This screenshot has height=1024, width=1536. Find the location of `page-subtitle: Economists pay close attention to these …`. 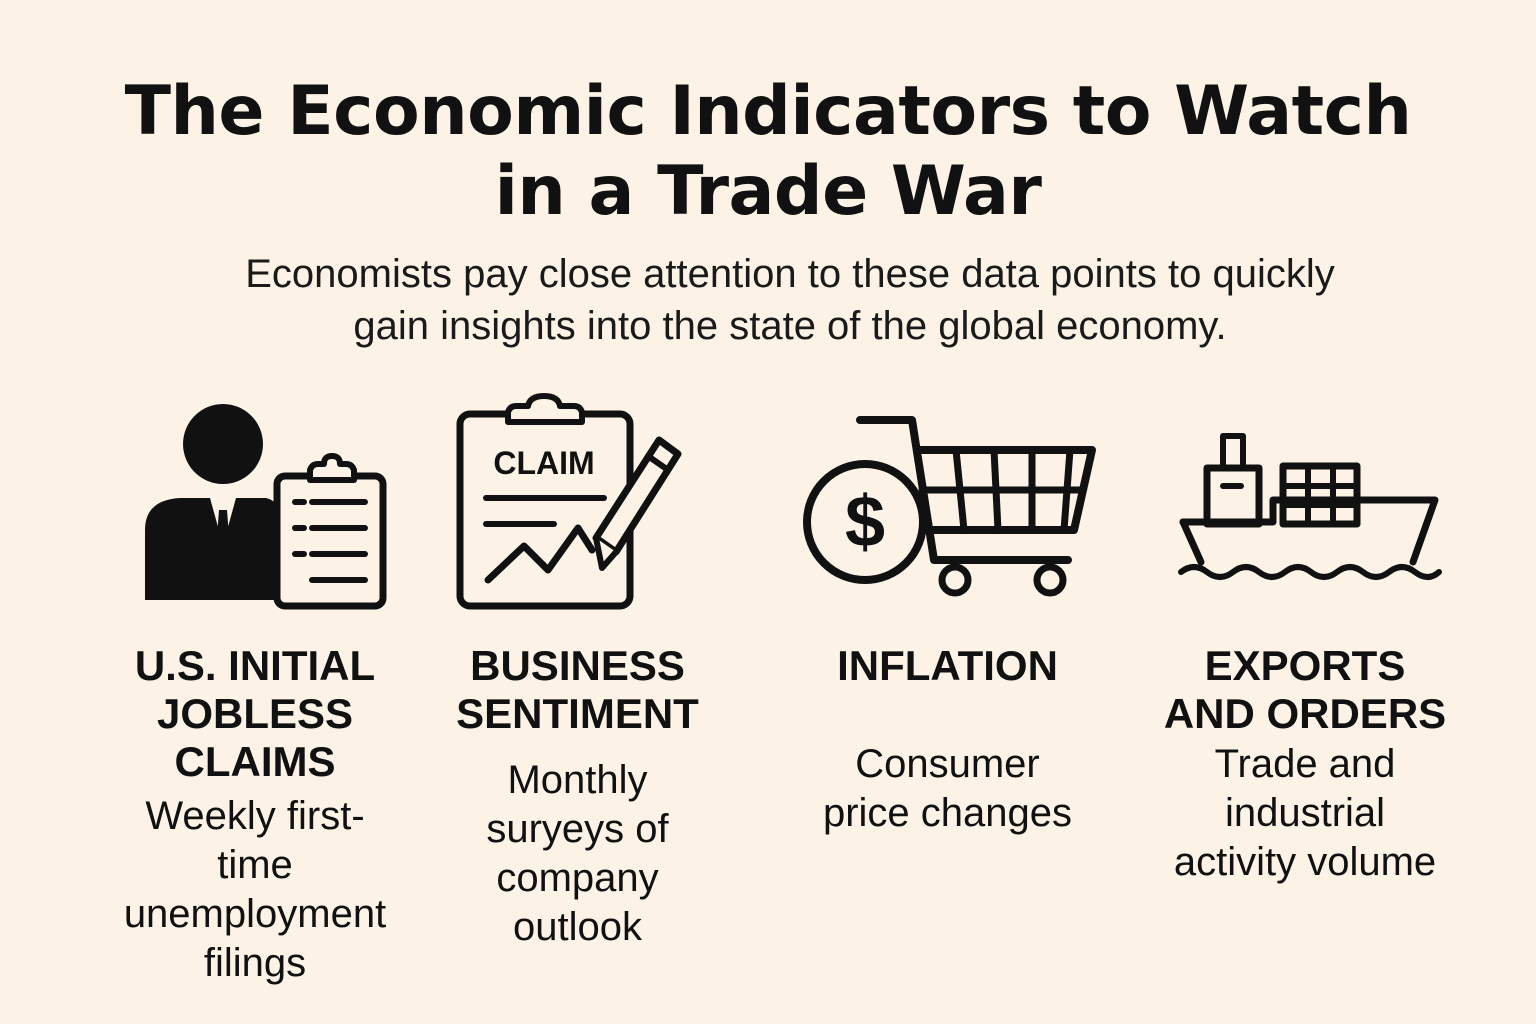

page-subtitle: Economists pay close attention to these … is located at coordinates (790, 300).